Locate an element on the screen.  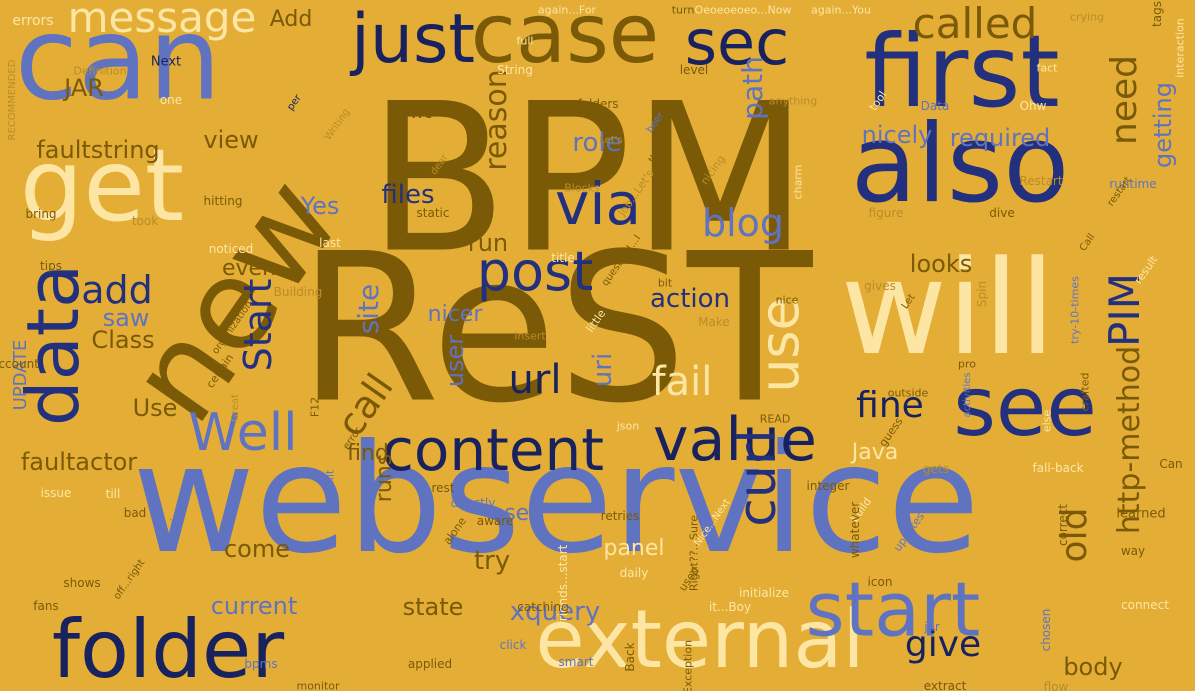
cloud-word: Add is located at coordinates (291, 19).